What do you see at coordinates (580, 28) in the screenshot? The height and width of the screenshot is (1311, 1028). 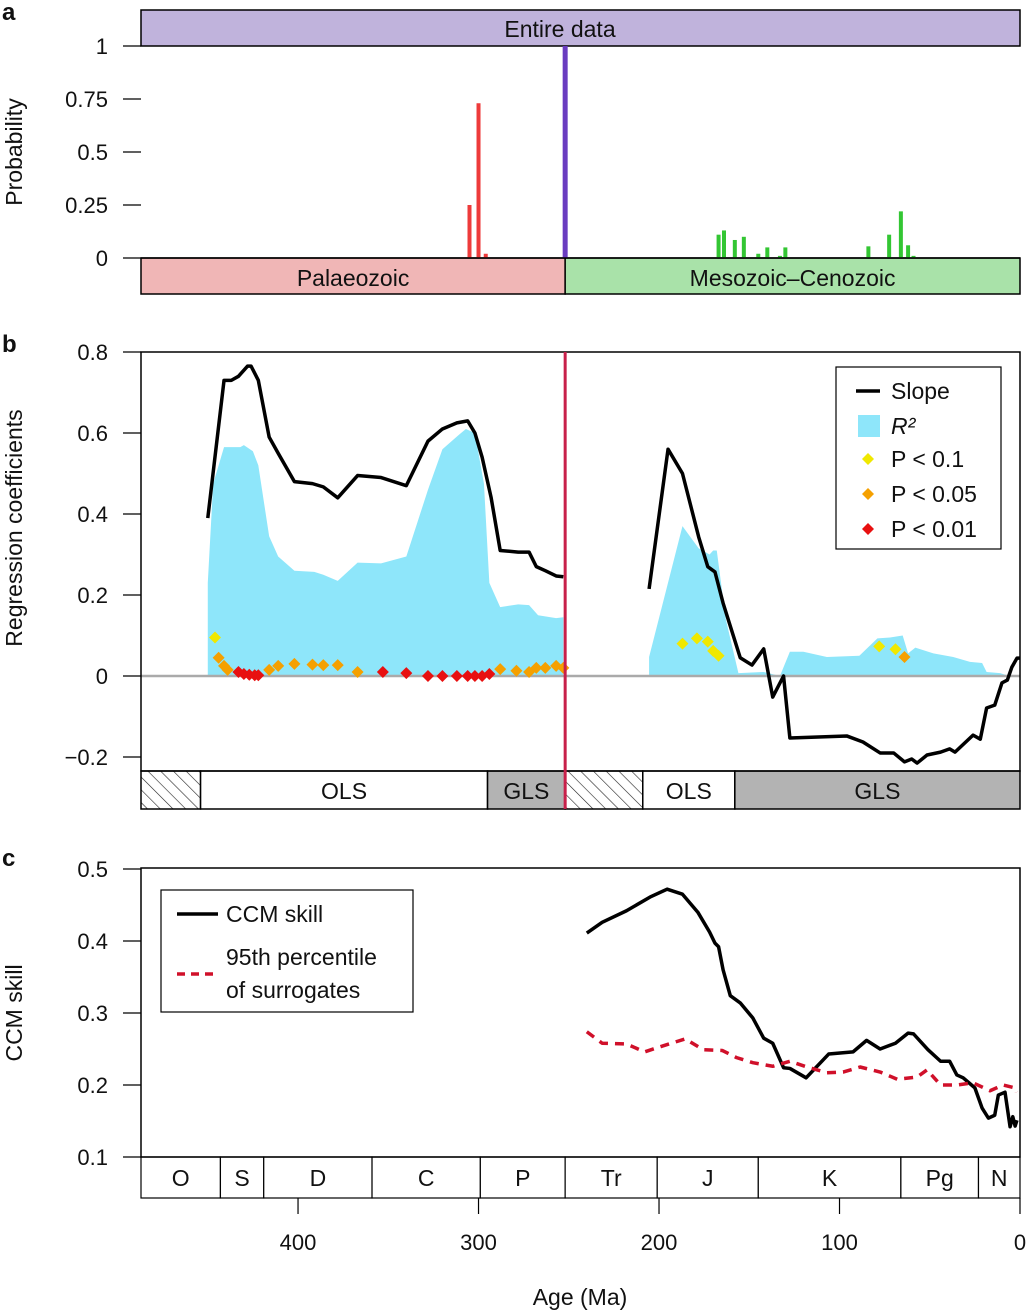 I see `header-strip` at bounding box center [580, 28].